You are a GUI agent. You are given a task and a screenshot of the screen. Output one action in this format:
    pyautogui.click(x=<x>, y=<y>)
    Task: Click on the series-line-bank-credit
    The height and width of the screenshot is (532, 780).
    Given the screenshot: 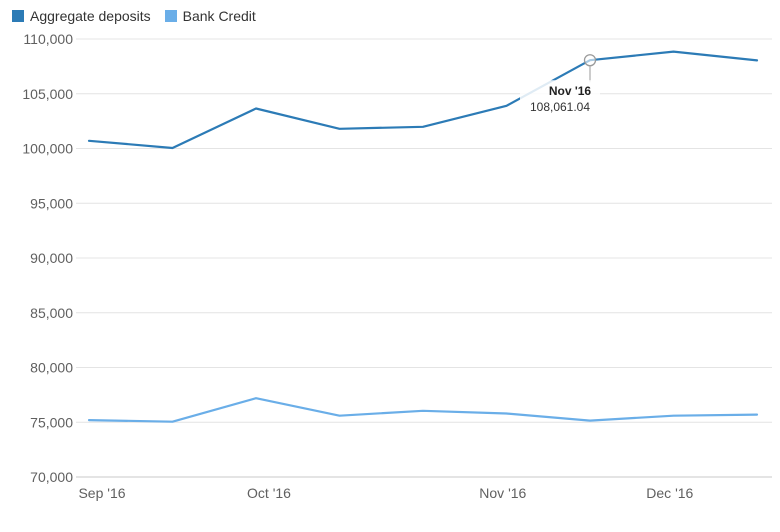 What is the action you would take?
    pyautogui.click(x=423, y=410)
    